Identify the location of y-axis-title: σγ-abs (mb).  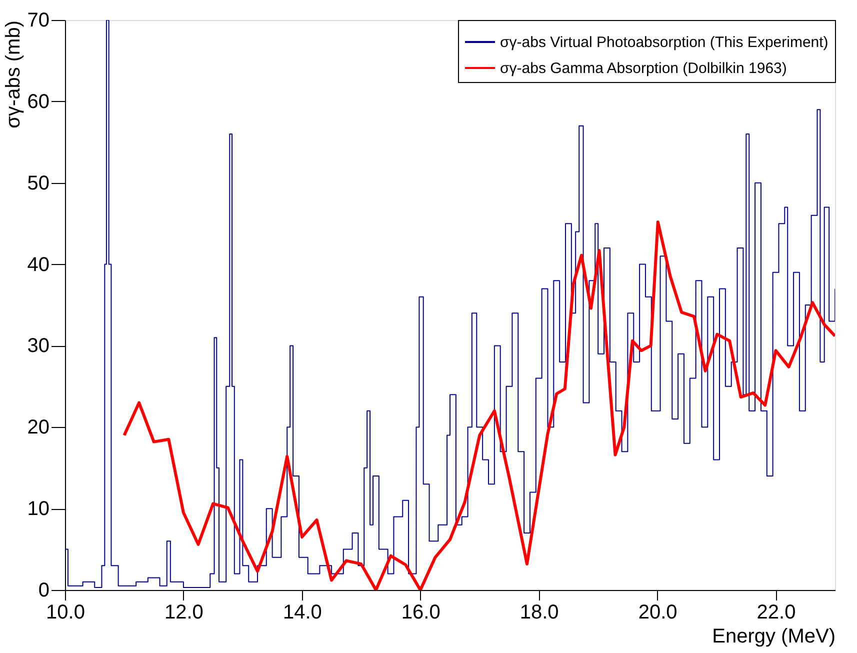
(13, 74).